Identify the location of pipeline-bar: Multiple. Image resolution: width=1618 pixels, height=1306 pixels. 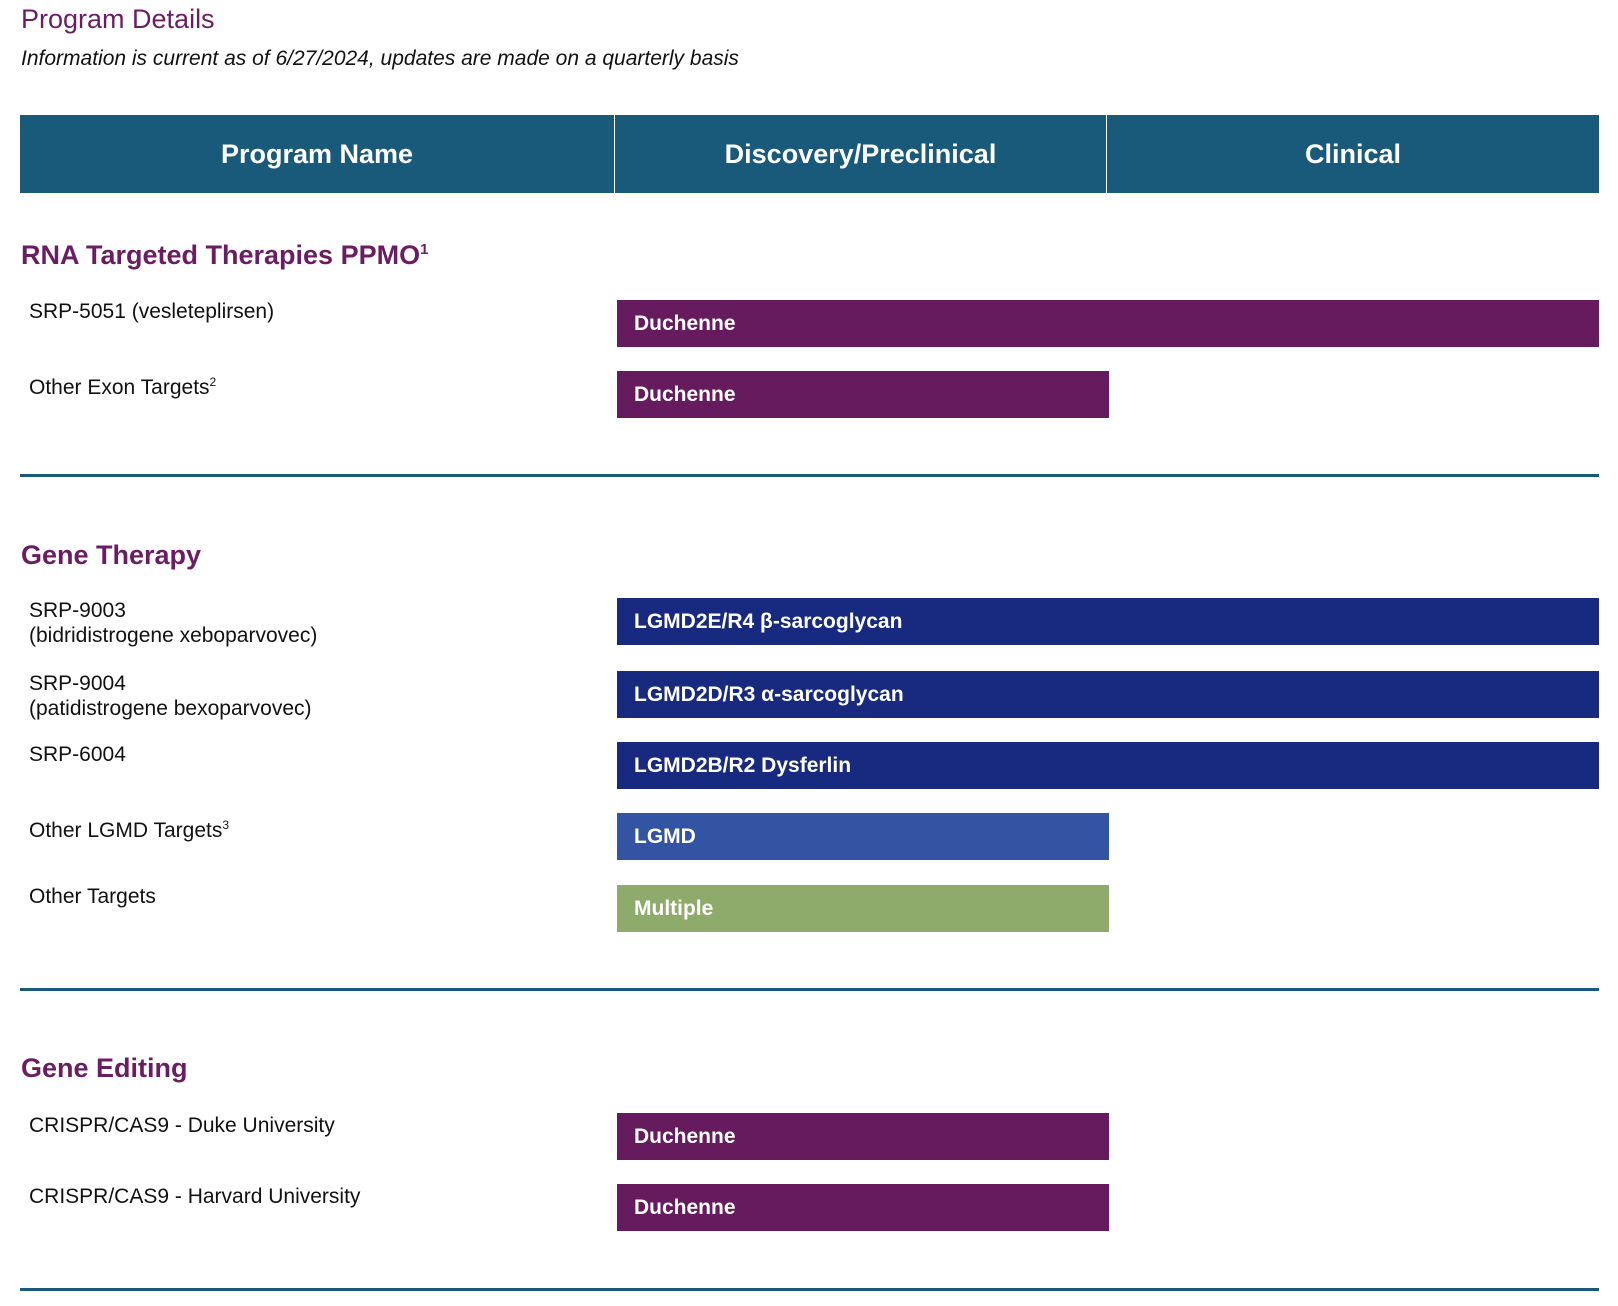
(863, 908).